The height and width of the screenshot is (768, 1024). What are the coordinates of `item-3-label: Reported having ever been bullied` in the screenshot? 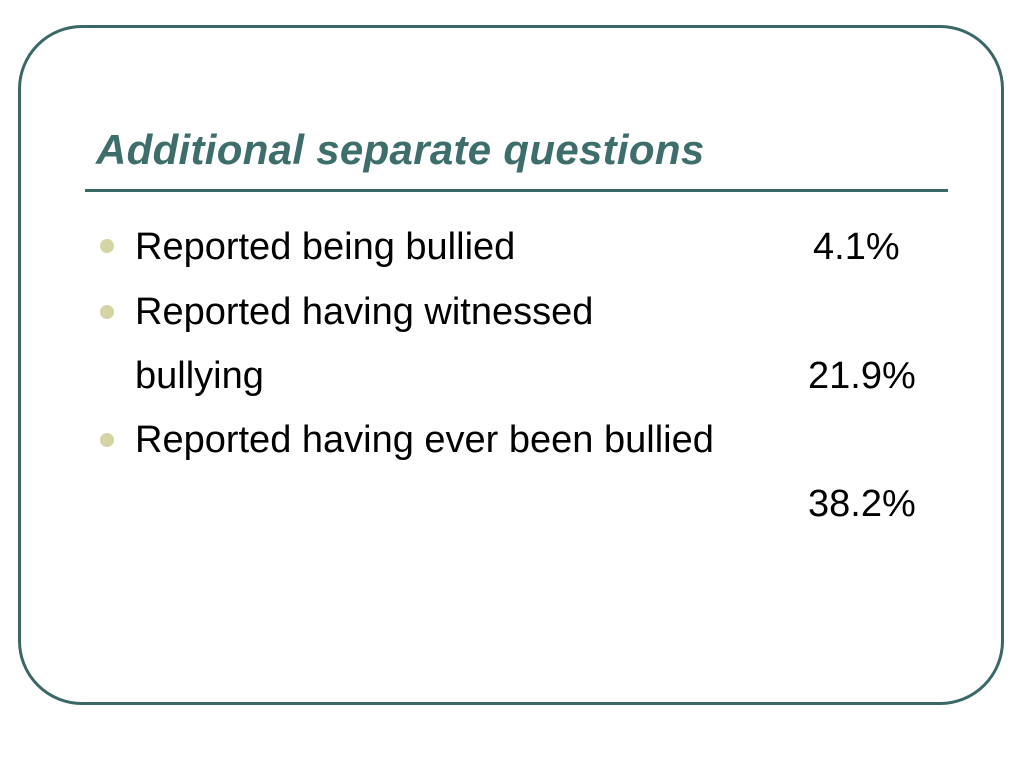 It's located at (424, 440).